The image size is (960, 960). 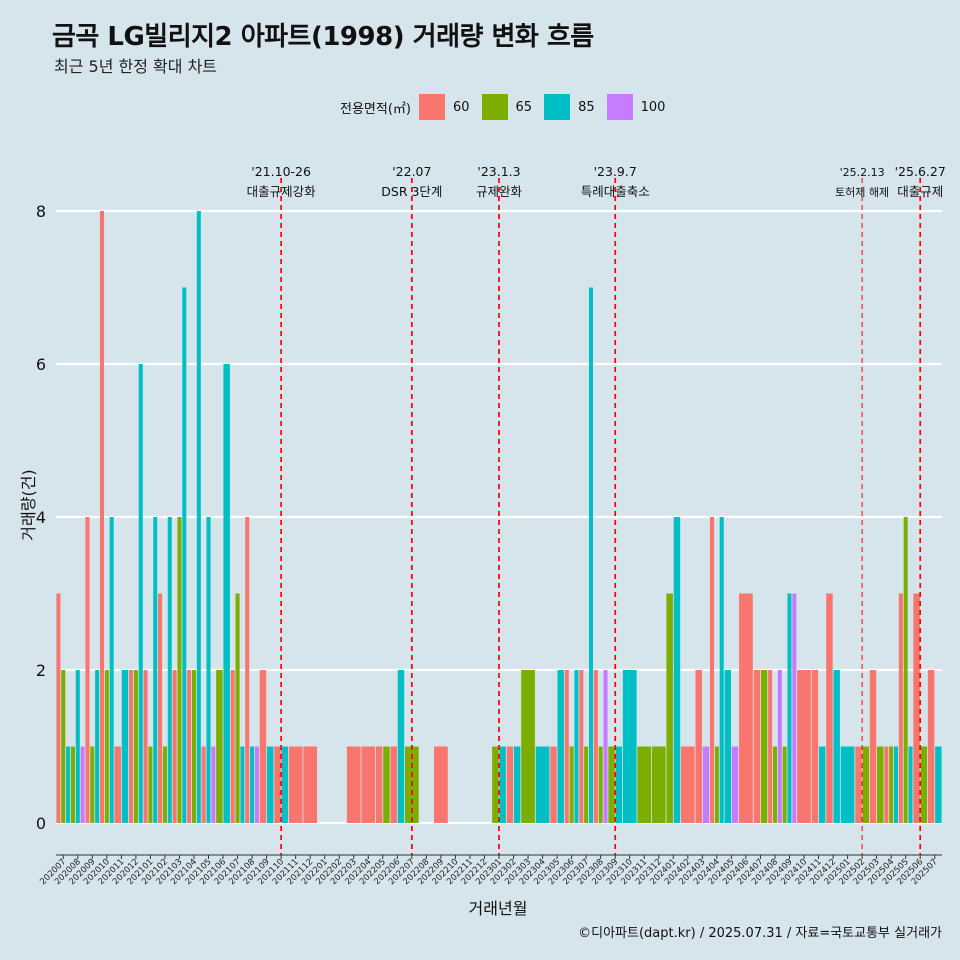 I want to click on event-desc-label: 대출규제, so click(x=920, y=191).